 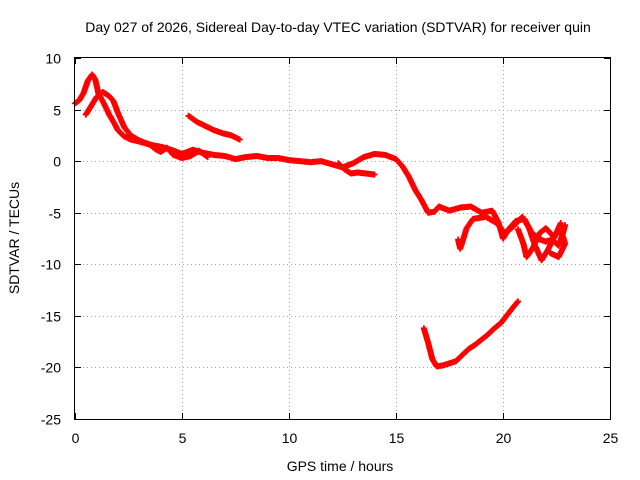 I want to click on series-recovery-branch, so click(x=539, y=240).